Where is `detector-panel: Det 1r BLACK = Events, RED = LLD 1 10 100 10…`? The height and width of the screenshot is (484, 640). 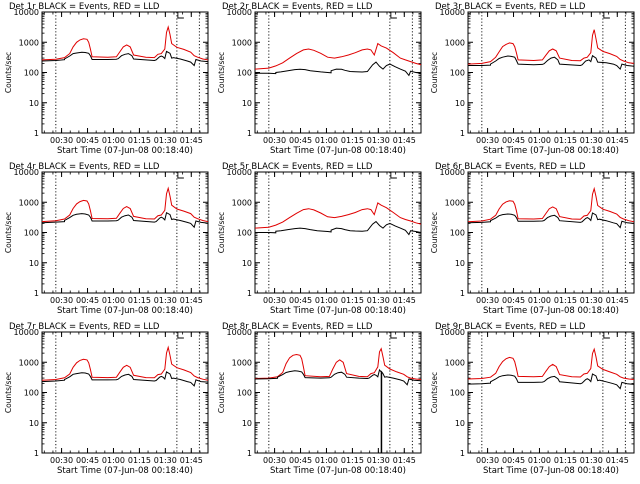
detector-panel: Det 1r BLACK = Events, RED = LLD 1 10 100 10… is located at coordinates (106, 79).